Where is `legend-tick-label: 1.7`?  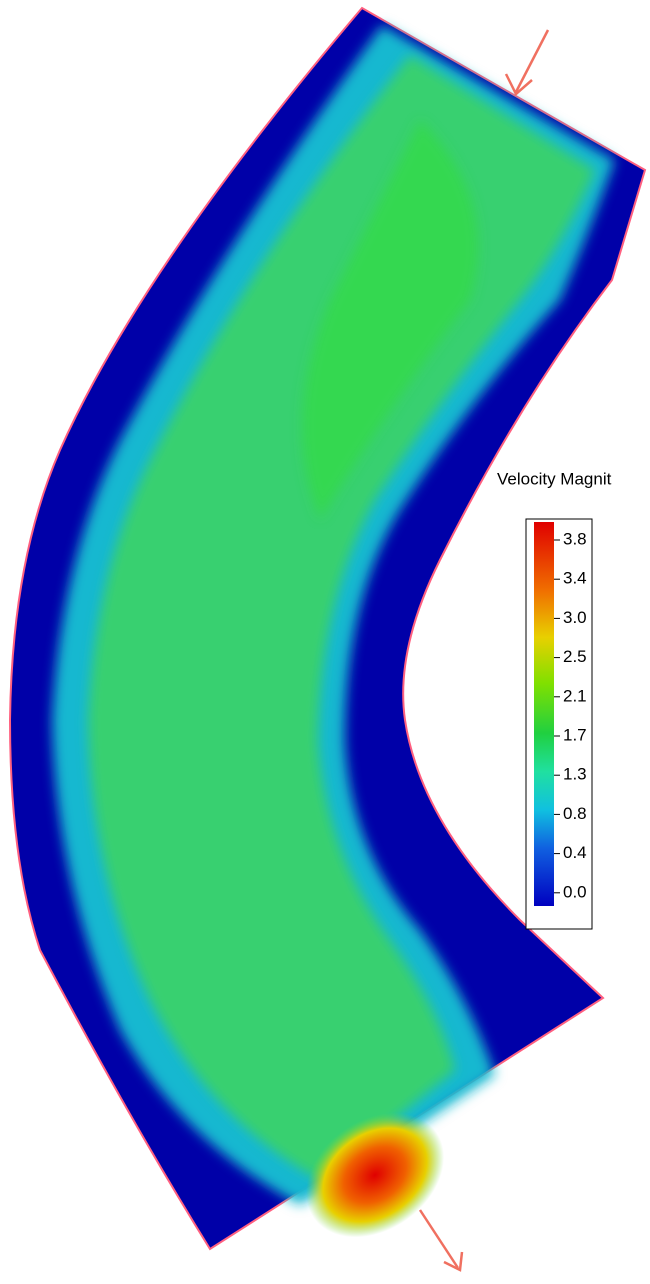
legend-tick-label: 1.7 is located at coordinates (575, 734).